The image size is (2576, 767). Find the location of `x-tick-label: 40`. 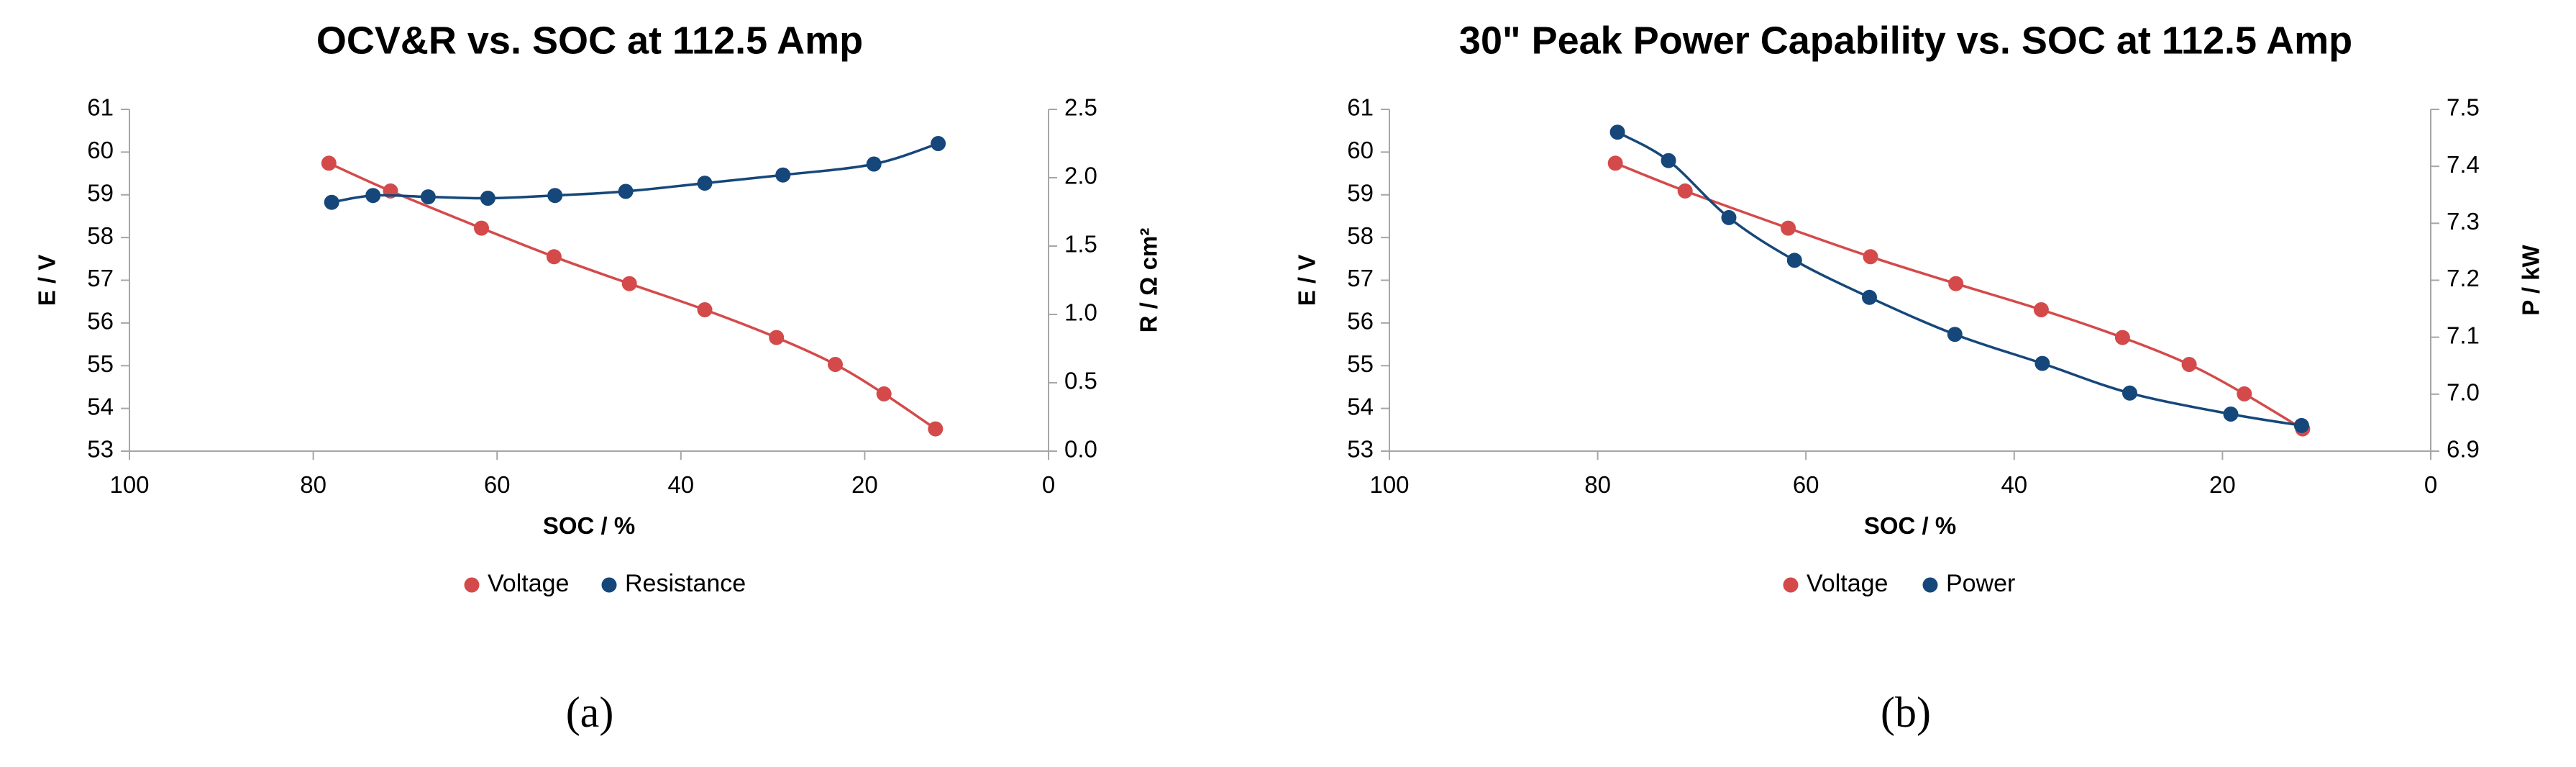

x-tick-label: 40 is located at coordinates (680, 484).